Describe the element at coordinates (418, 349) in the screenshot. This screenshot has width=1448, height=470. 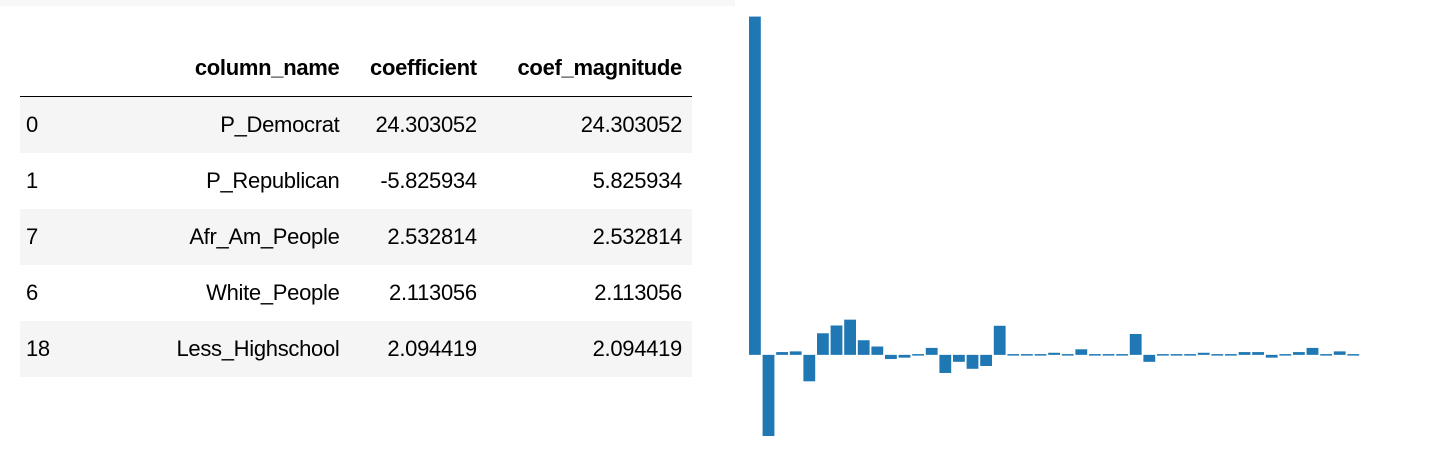
I see `cell-coefficient: 2.094419` at that location.